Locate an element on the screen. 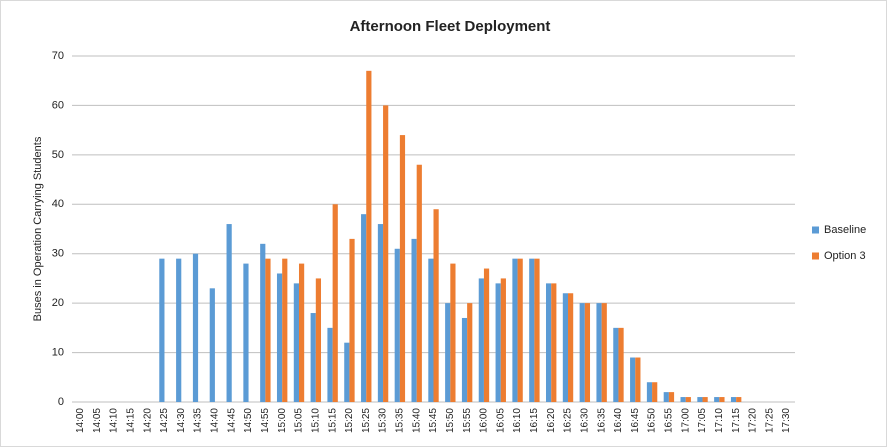 The width and height of the screenshot is (888, 448). x-tick-label: 16:55 is located at coordinates (669, 420).